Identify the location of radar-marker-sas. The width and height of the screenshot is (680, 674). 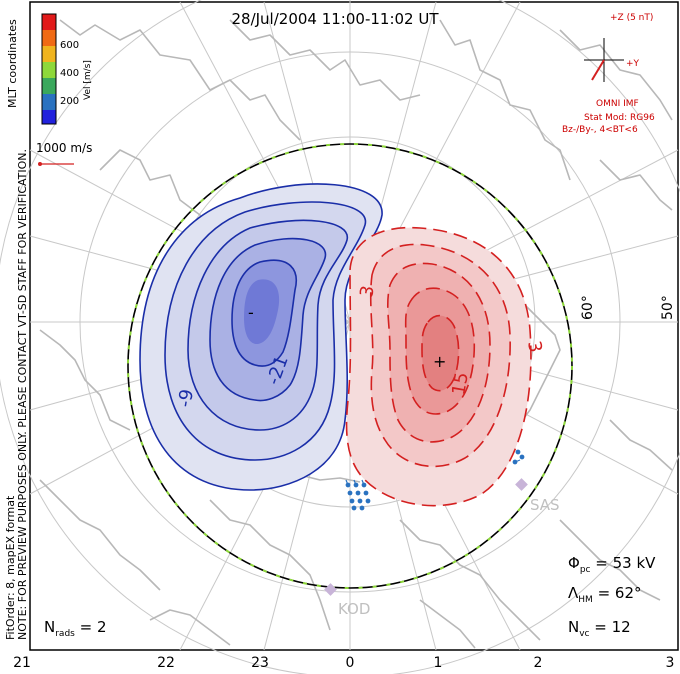
(521, 484).